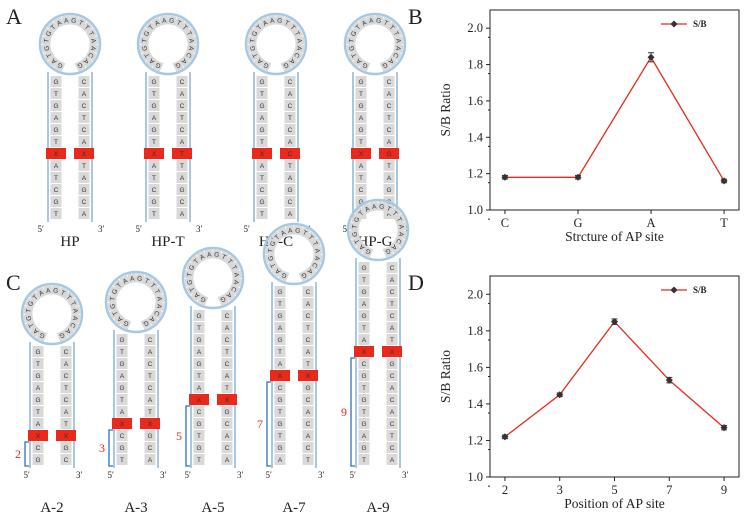 Image resolution: width=749 pixels, height=519 pixels. I want to click on hairpin-label: HP, so click(69, 242).